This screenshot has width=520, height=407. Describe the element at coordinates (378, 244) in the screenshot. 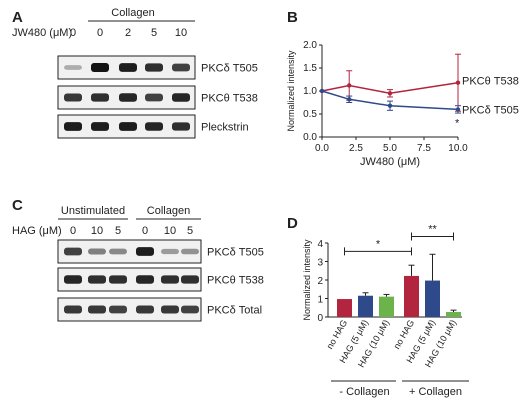

I see `sig-mark: *` at that location.